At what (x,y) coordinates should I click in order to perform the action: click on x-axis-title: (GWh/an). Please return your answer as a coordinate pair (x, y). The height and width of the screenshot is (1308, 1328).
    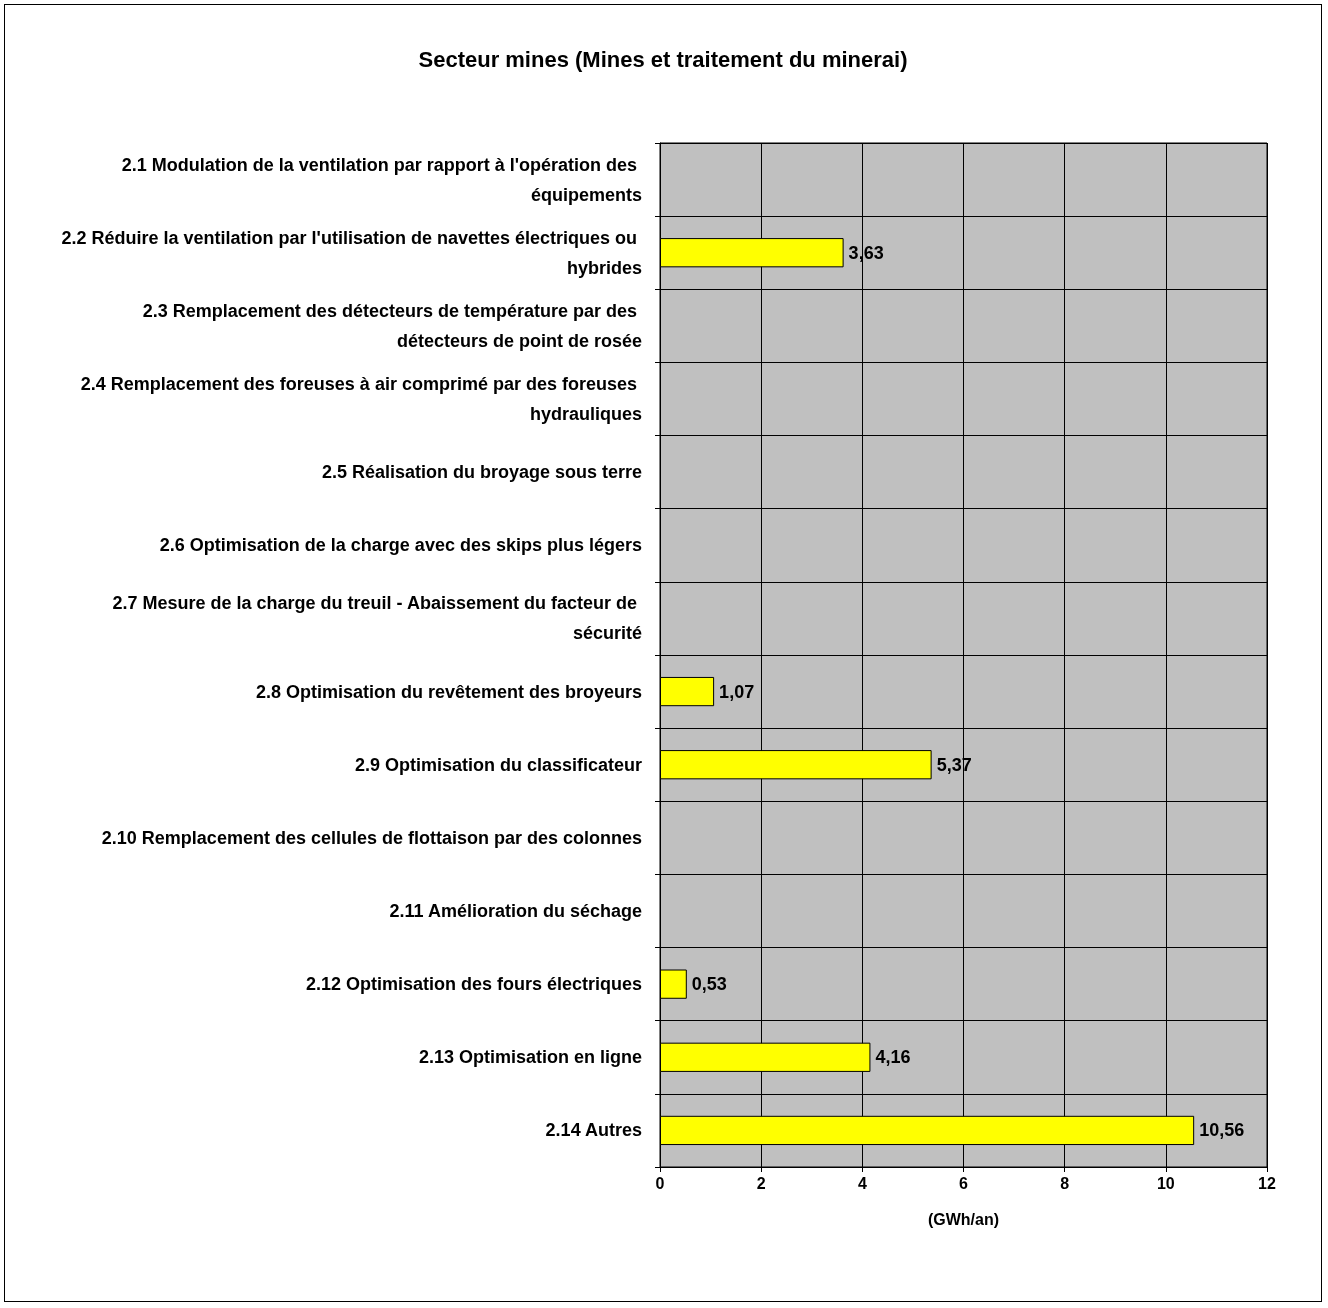
    Looking at the image, I should click on (963, 1219).